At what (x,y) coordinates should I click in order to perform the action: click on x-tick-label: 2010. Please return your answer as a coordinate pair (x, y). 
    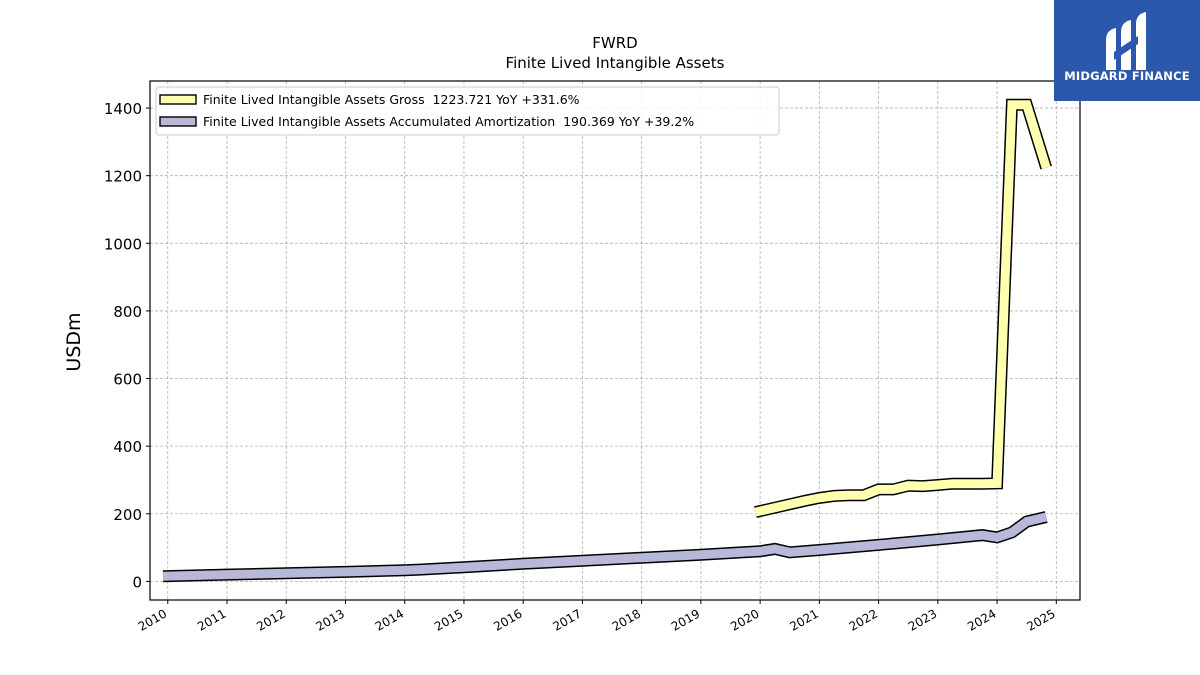
    Looking at the image, I should click on (152, 619).